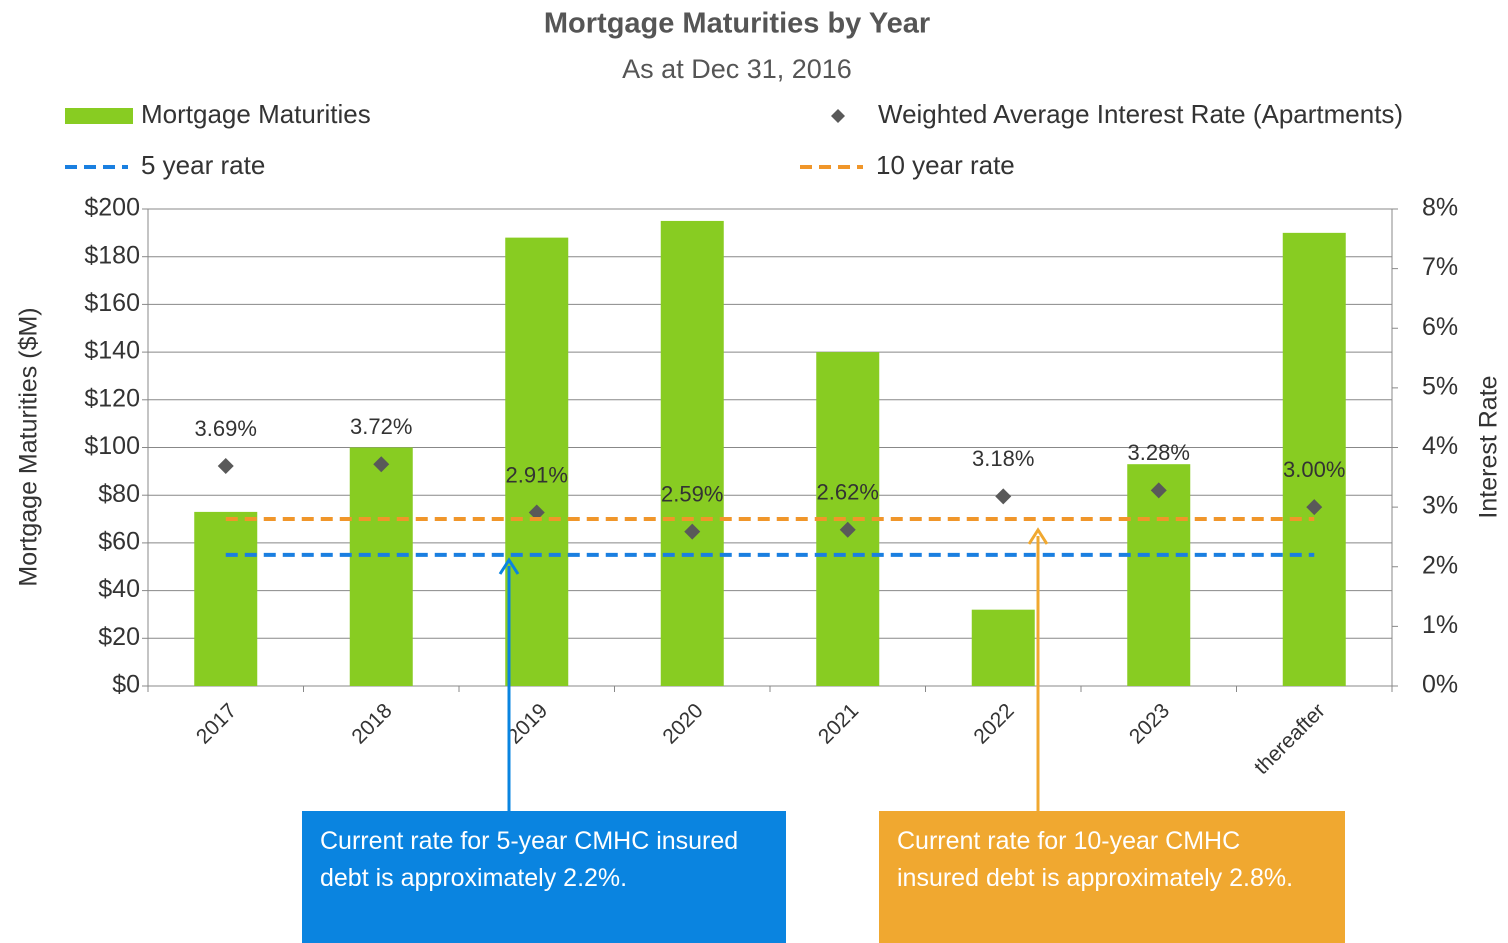  I want to click on y2-tick-label: 6%, so click(1440, 327).